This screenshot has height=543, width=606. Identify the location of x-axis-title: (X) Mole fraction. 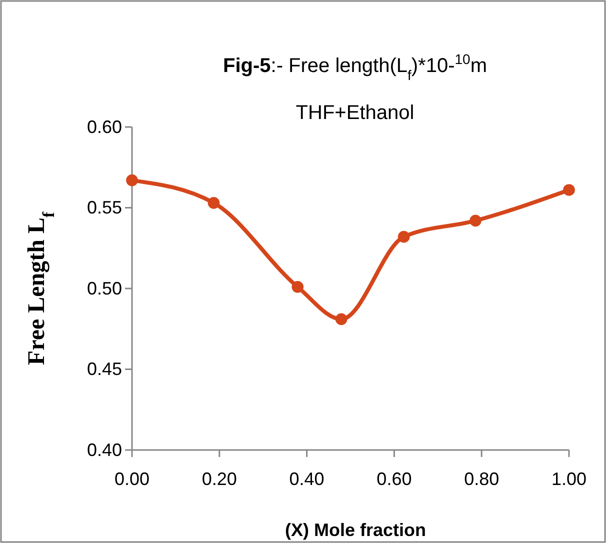
(355, 530).